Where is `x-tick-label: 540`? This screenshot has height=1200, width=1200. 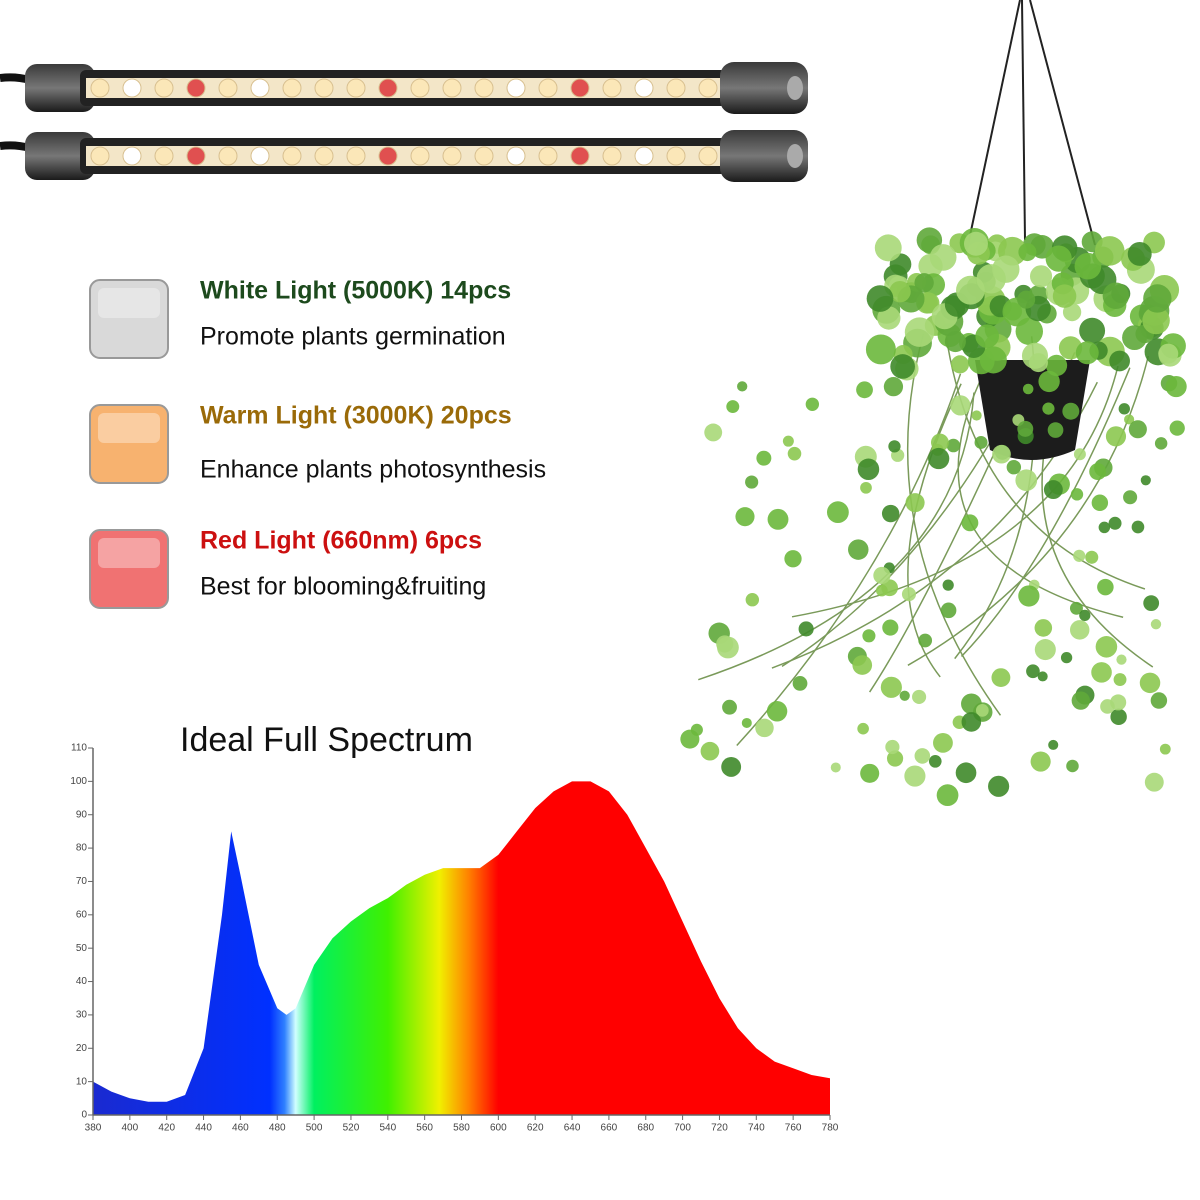 x-tick-label: 540 is located at coordinates (387, 1128).